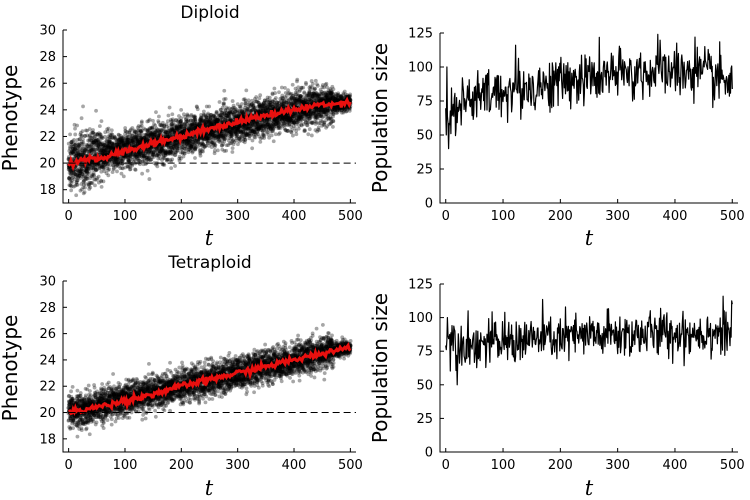 Image resolution: width=750 pixels, height=500 pixels. I want to click on x-tick-label: 300, so click(237, 216).